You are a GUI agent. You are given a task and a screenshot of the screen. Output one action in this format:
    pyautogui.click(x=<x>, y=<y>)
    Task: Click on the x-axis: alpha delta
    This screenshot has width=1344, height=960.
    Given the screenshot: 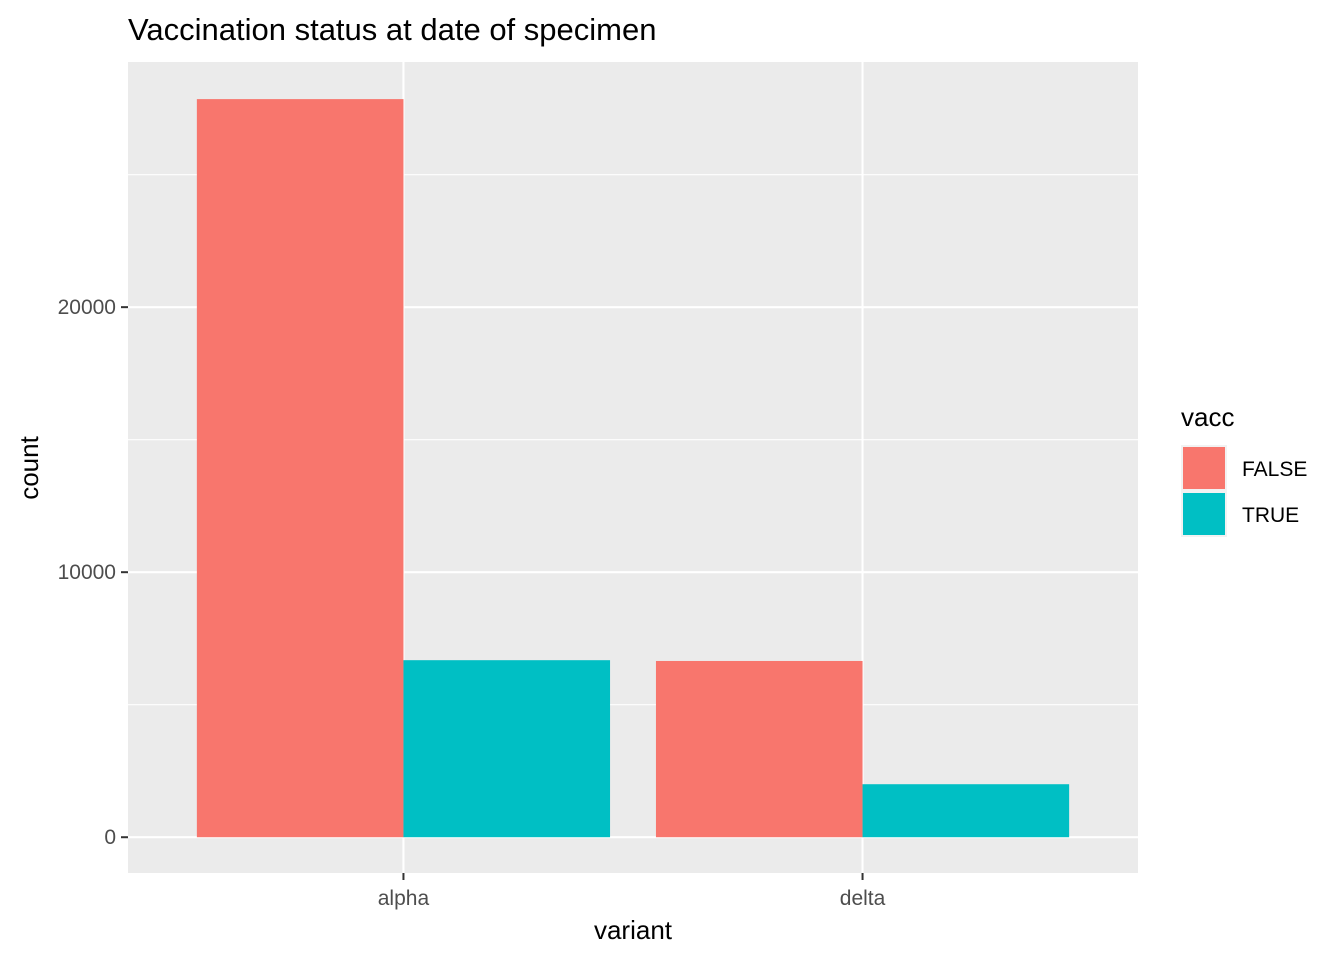 What is the action you would take?
    pyautogui.click(x=632, y=891)
    